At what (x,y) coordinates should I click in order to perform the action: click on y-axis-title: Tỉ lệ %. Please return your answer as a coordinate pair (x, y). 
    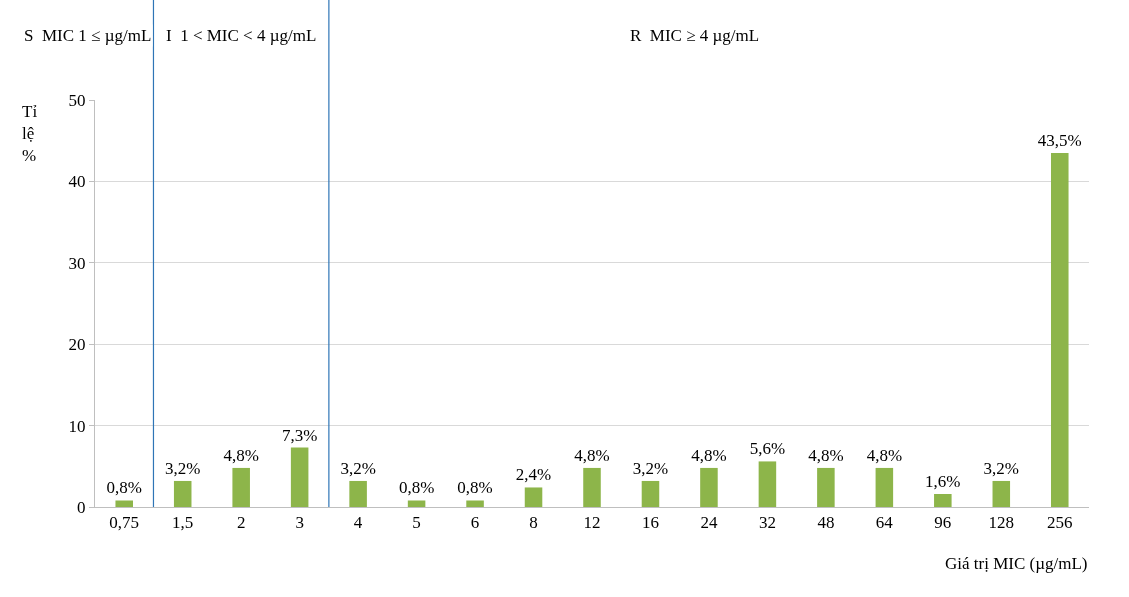
    Looking at the image, I should click on (30, 134).